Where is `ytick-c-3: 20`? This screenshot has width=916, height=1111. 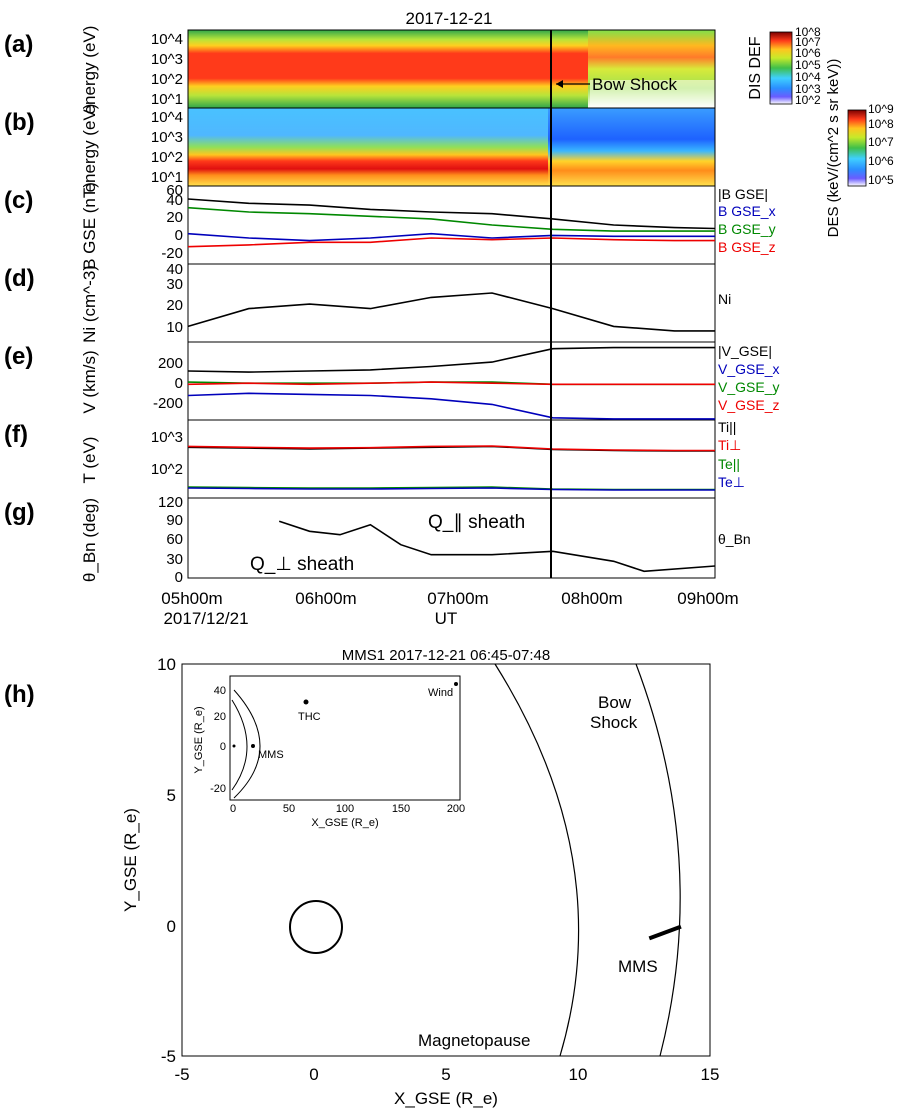 ytick-c-3: 20 is located at coordinates (174, 217).